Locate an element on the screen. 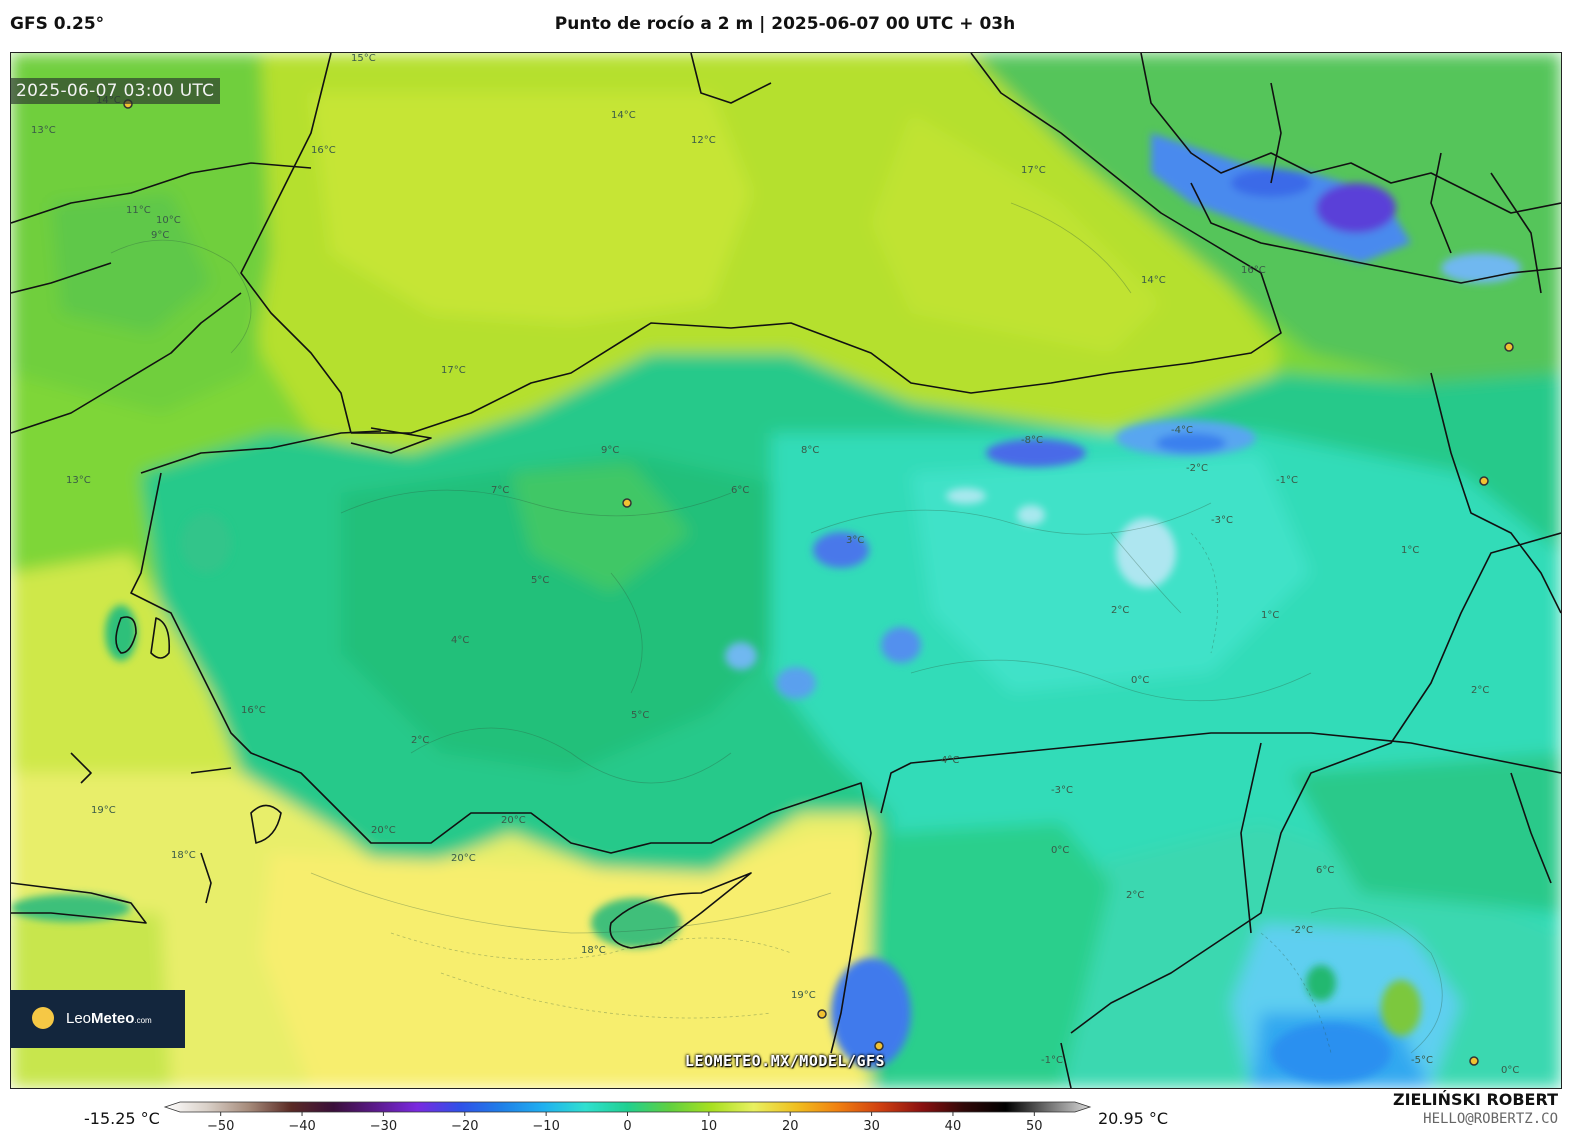  leometeo-logo: LeoMeteo.com is located at coordinates (97, 1019).